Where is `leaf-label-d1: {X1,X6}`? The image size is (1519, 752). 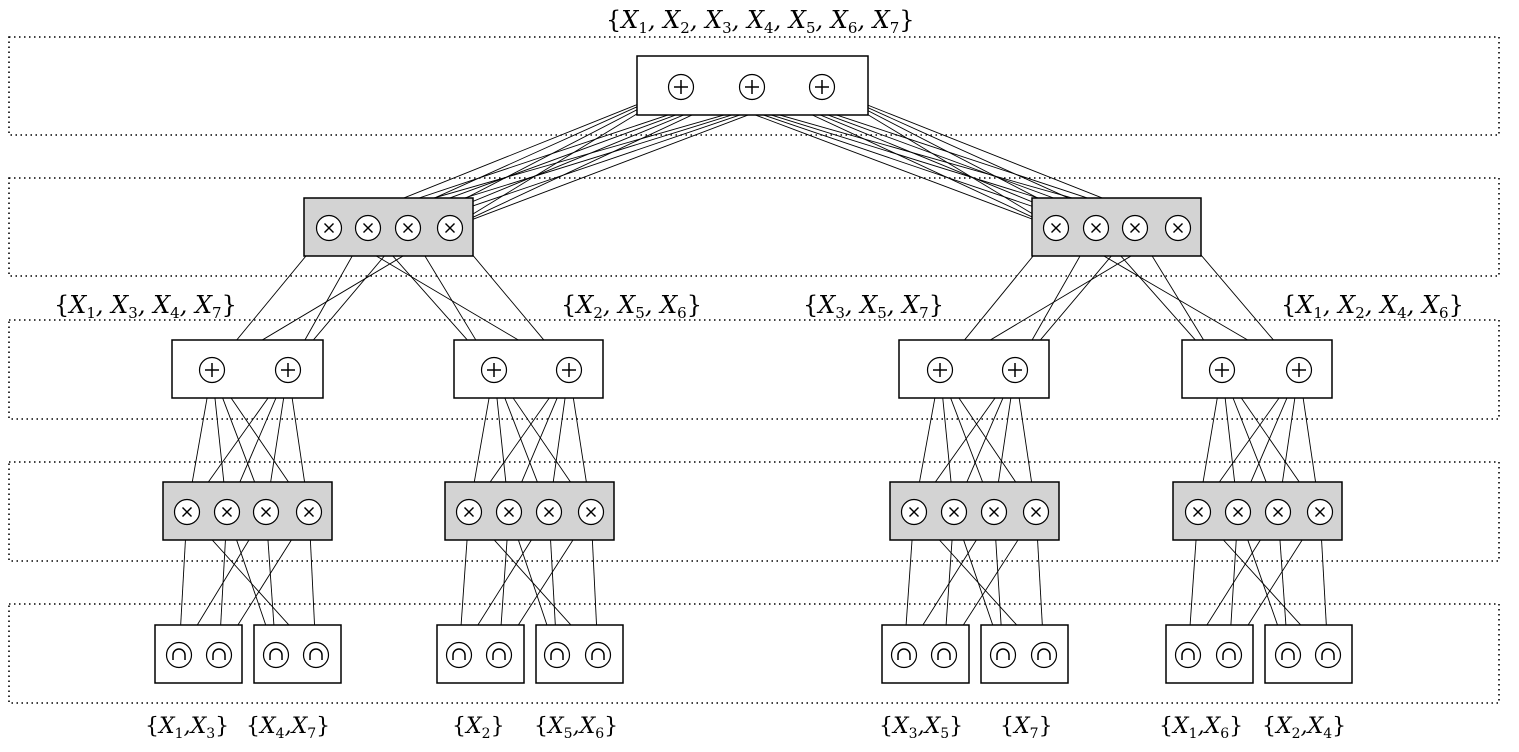 leaf-label-d1: {X1,X6} is located at coordinates (1201, 728).